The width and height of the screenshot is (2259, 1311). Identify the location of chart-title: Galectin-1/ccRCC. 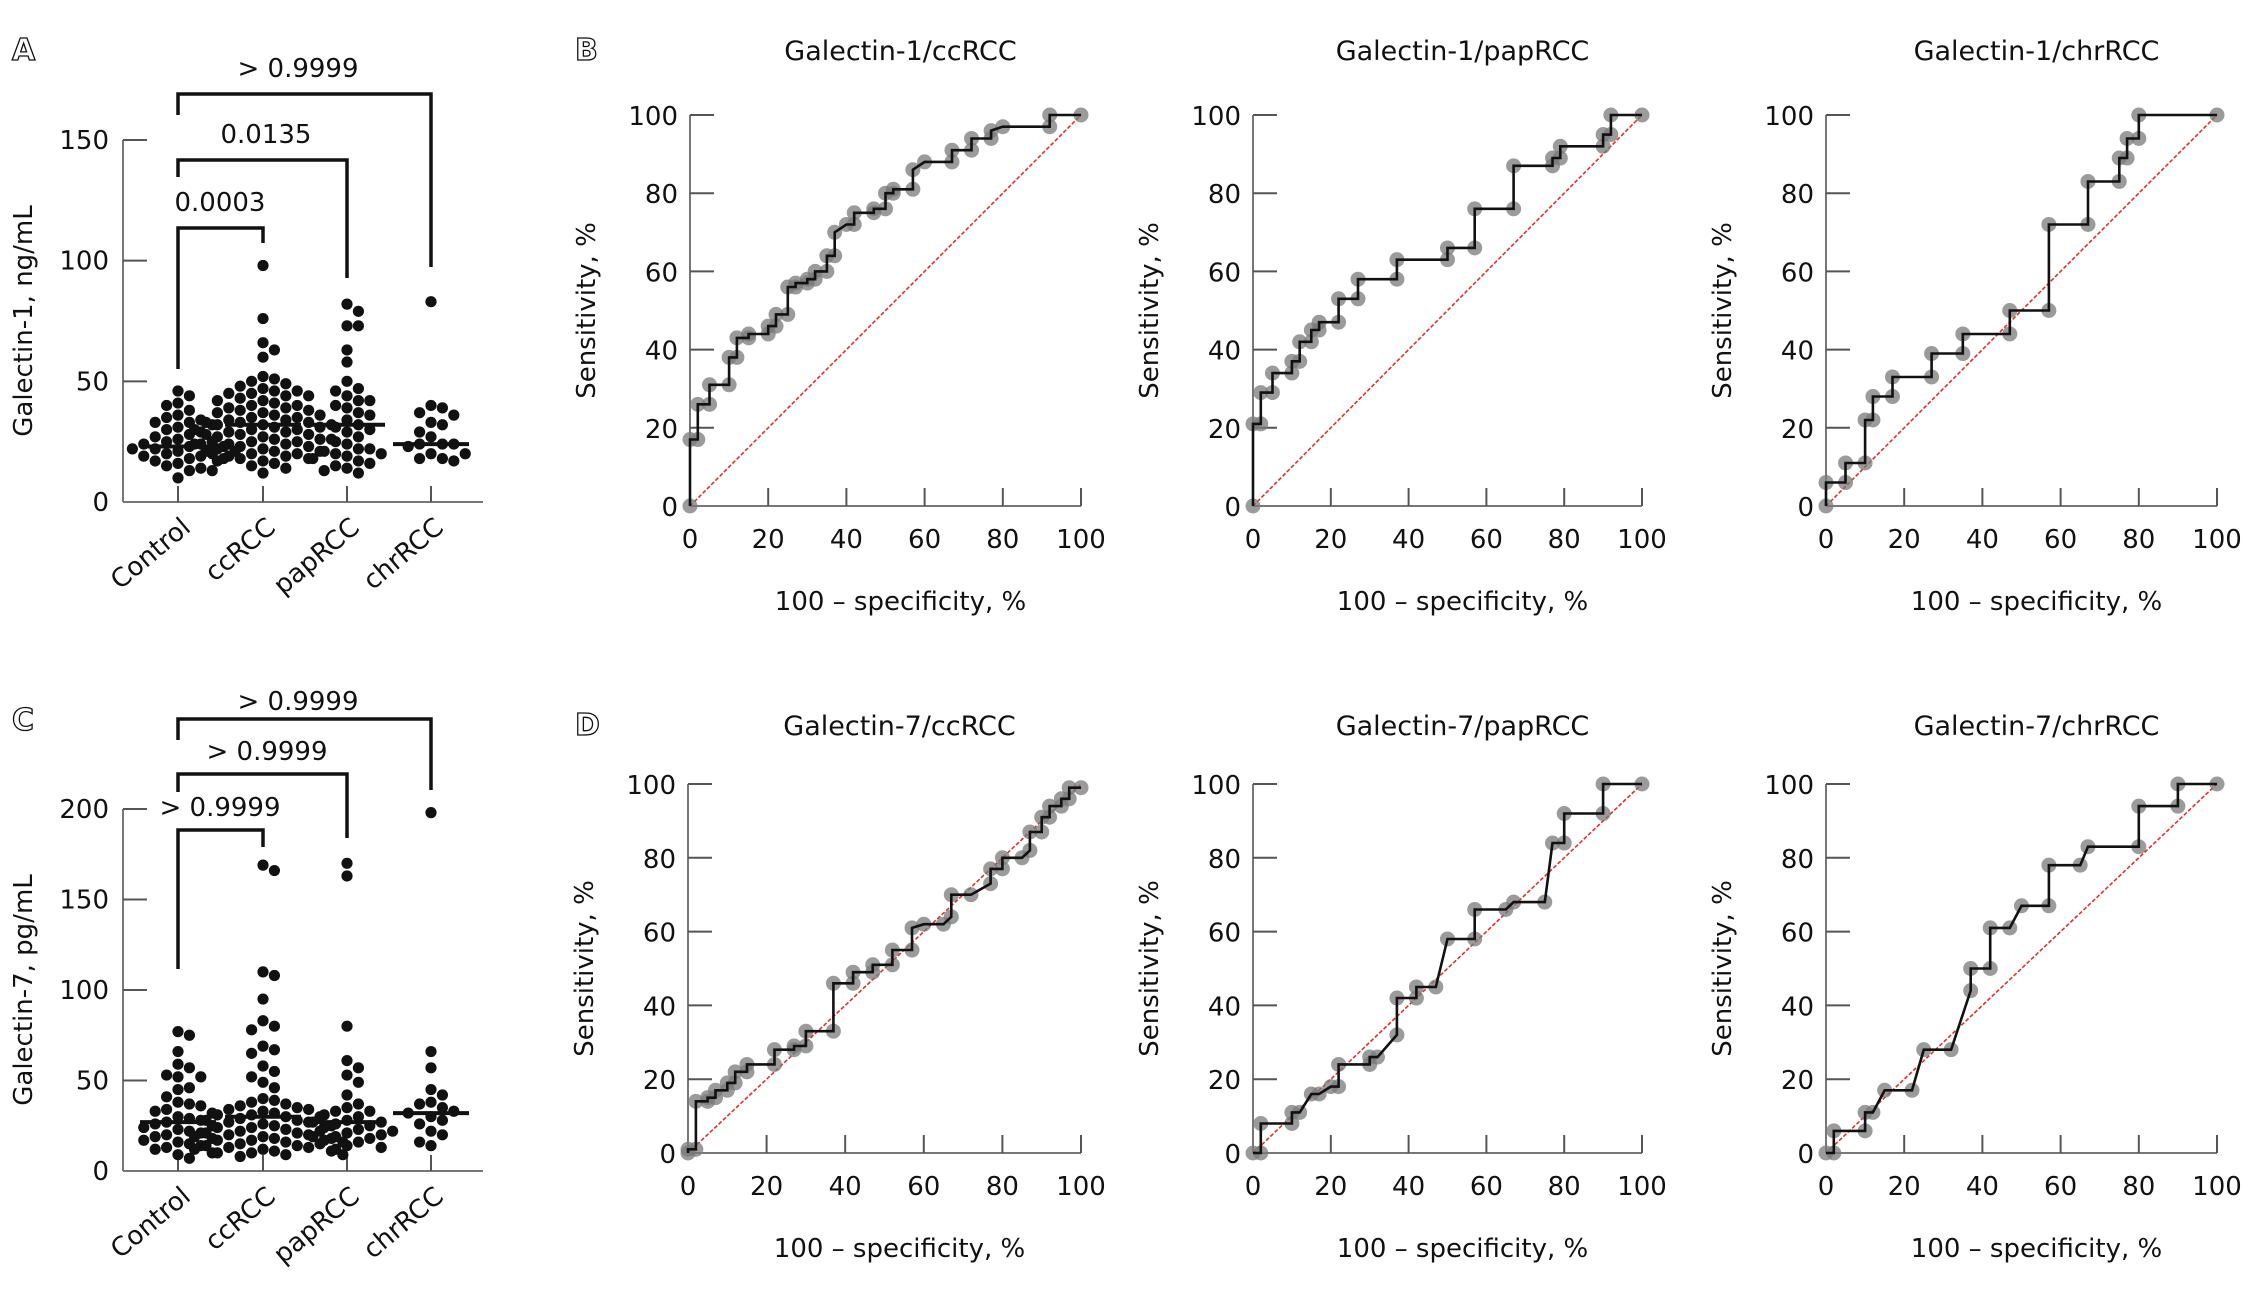
(900, 51).